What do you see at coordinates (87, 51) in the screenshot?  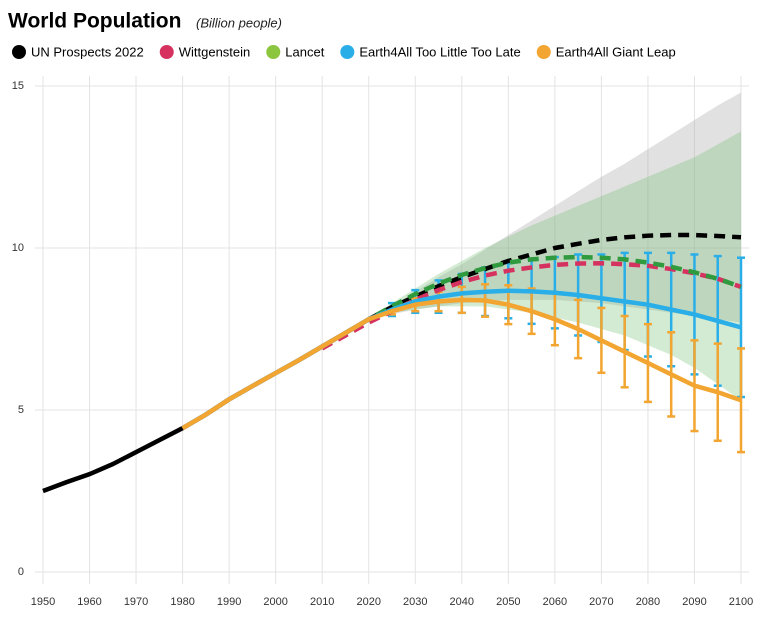 I see `legend-label: UN Prospects 2022` at bounding box center [87, 51].